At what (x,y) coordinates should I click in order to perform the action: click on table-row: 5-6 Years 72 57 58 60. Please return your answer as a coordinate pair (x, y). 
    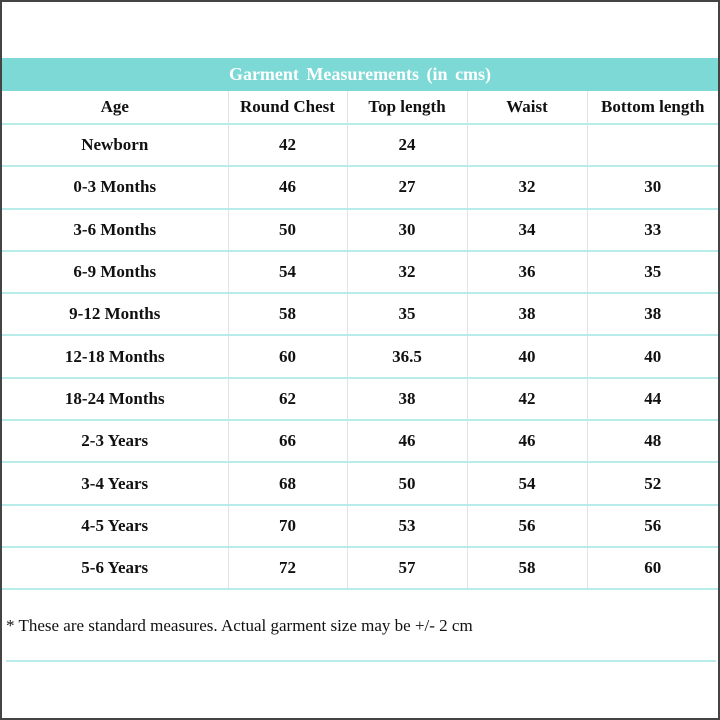
    Looking at the image, I should click on (360, 568).